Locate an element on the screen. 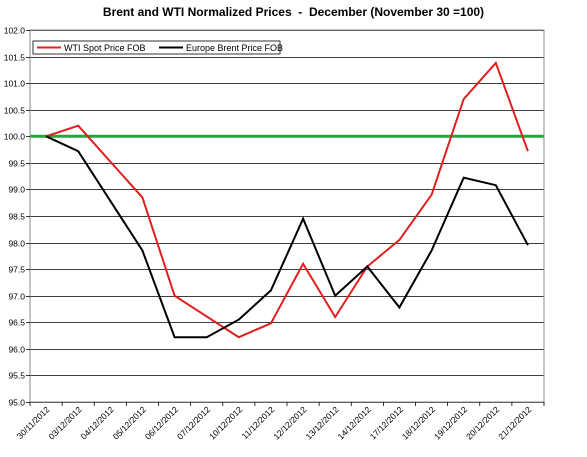  y-tick-label-7: 98.5 is located at coordinates (16, 217).